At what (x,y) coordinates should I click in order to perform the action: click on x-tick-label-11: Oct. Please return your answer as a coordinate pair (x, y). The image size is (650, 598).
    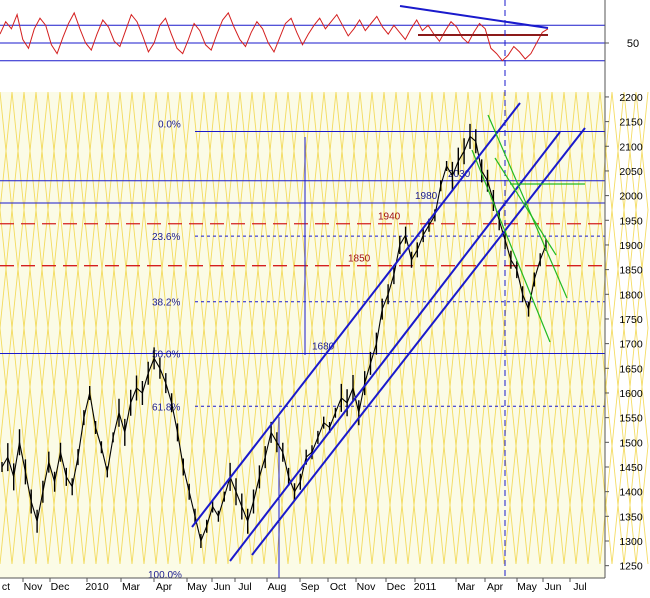
    Looking at the image, I should click on (338, 587).